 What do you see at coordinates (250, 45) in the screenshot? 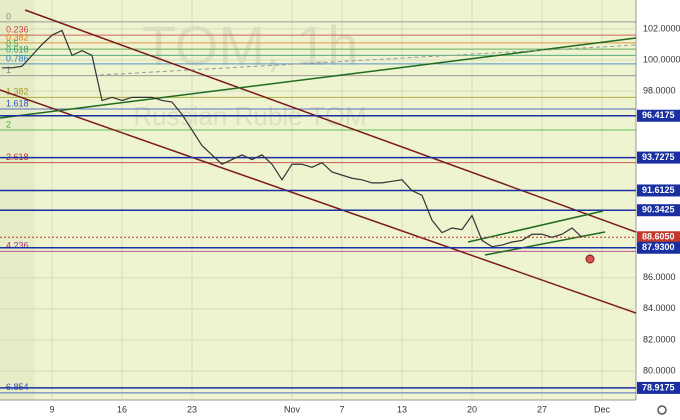
I see `watermark: TOM, 1h` at bounding box center [250, 45].